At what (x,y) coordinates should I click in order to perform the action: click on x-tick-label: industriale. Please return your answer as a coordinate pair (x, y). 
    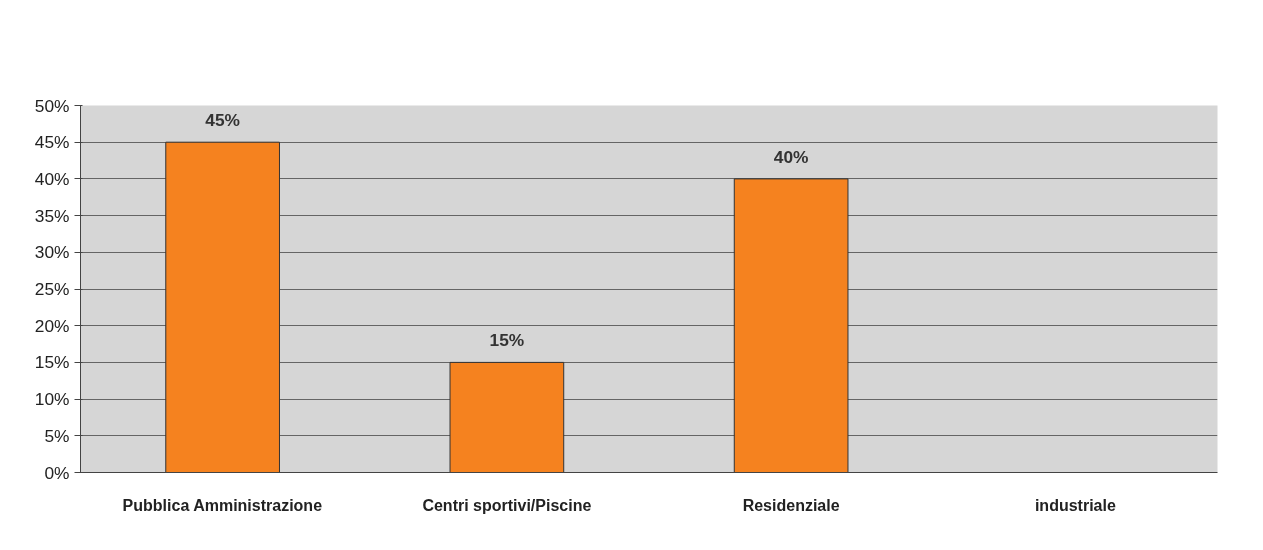
    Looking at the image, I should click on (1075, 505).